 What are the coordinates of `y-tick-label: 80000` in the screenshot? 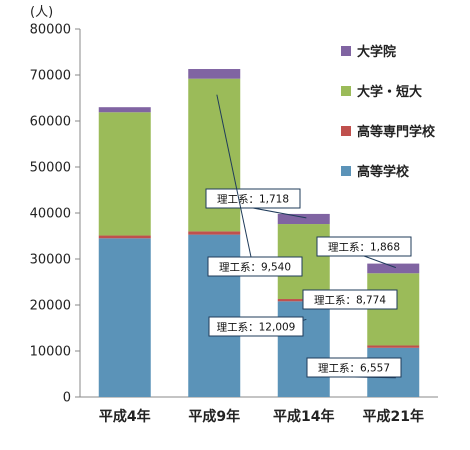 It's located at (50, 30).